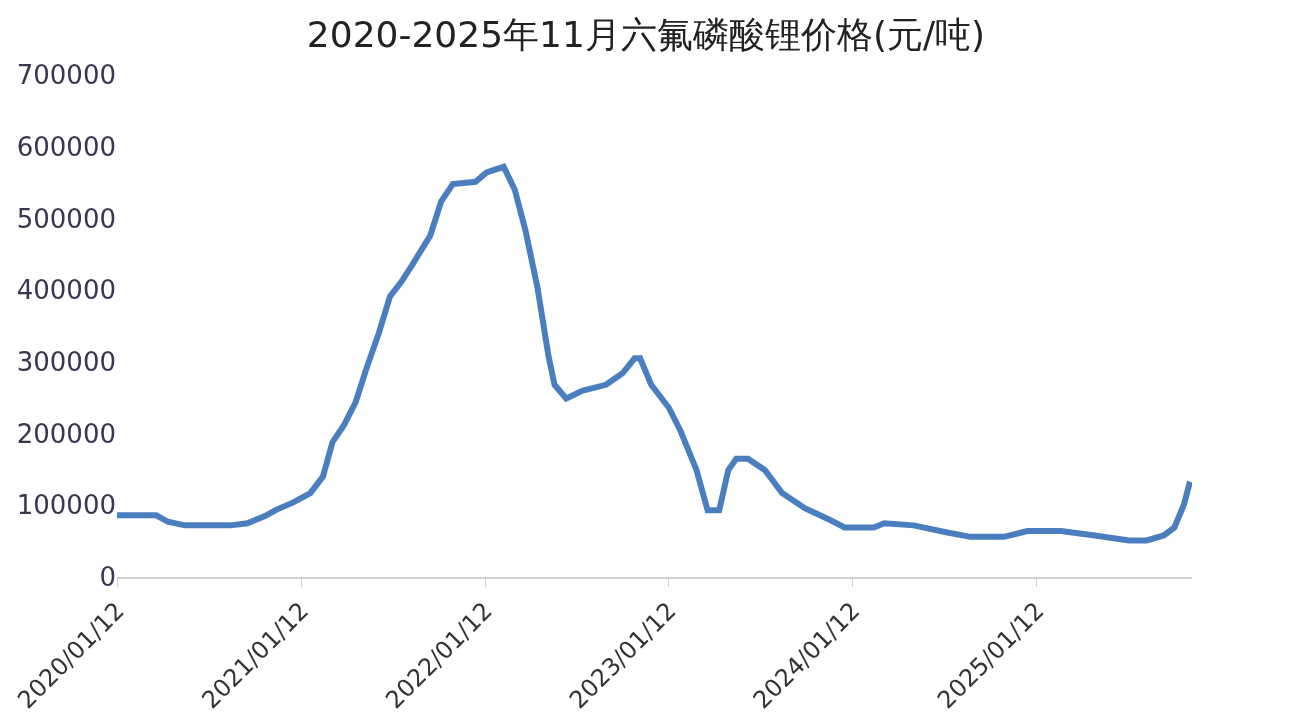  What do you see at coordinates (66, 361) in the screenshot?
I see `y-tick-label: 300000` at bounding box center [66, 361].